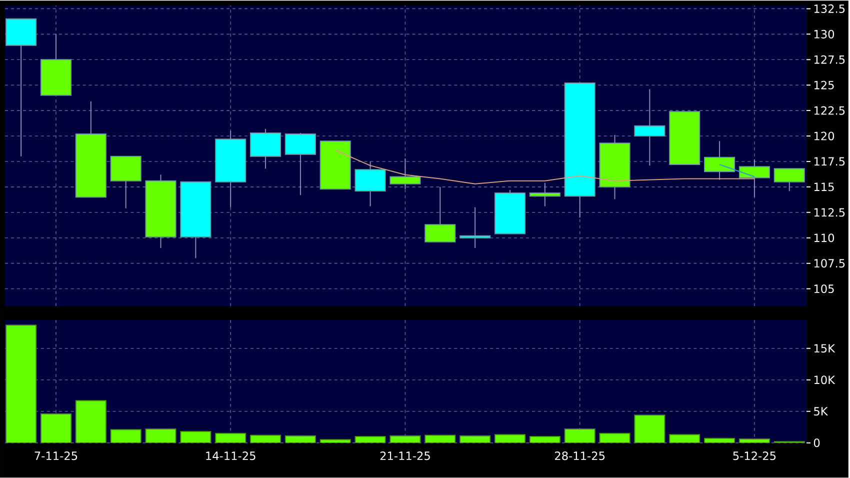 Image resolution: width=850 pixels, height=478 pixels. I want to click on y-tick-label: 115, so click(824, 187).